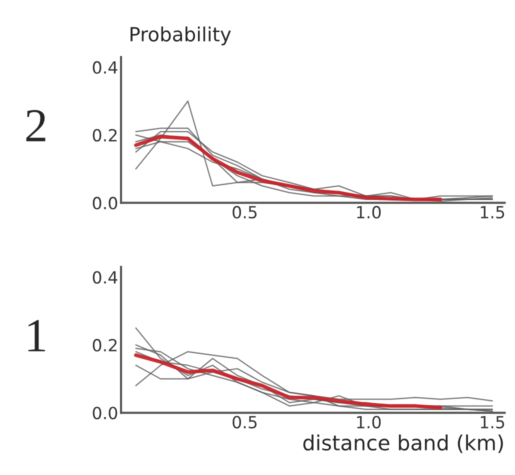 This screenshot has width=515, height=475. I want to click on y-axis-title: Probability, so click(180, 36).